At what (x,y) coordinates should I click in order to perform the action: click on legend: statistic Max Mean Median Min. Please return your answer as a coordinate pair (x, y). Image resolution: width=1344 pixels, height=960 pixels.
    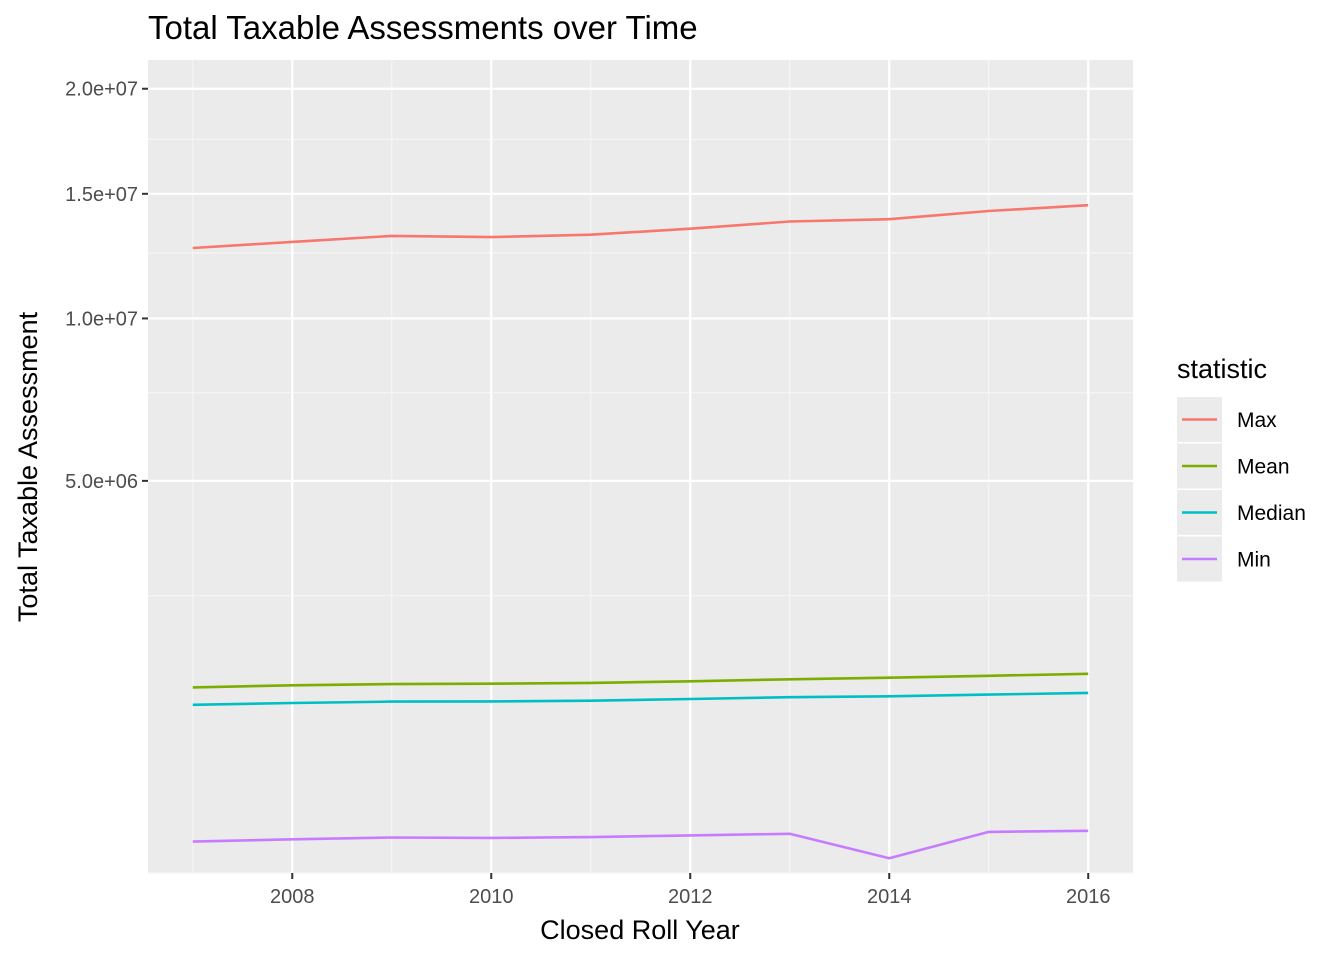
    Looking at the image, I should click on (1241, 468).